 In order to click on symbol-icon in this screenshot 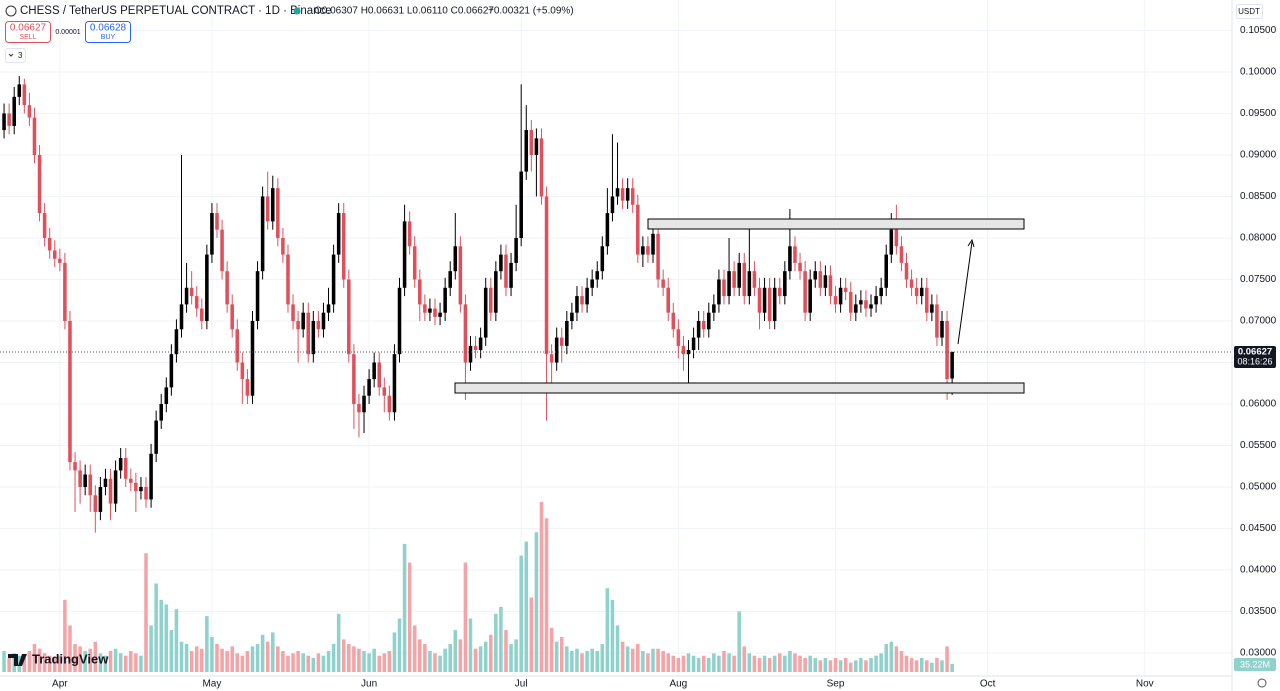, I will do `click(11, 11)`.